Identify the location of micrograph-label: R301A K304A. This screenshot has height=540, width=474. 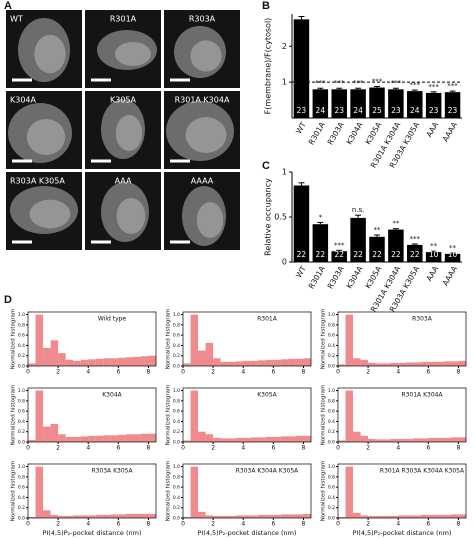
(202, 100).